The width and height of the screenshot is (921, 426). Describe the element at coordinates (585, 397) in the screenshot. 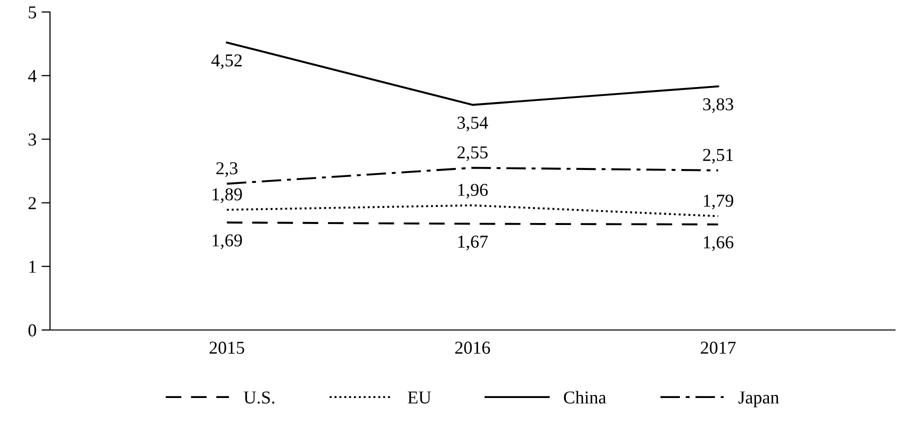

I see `legend-label: China` at that location.